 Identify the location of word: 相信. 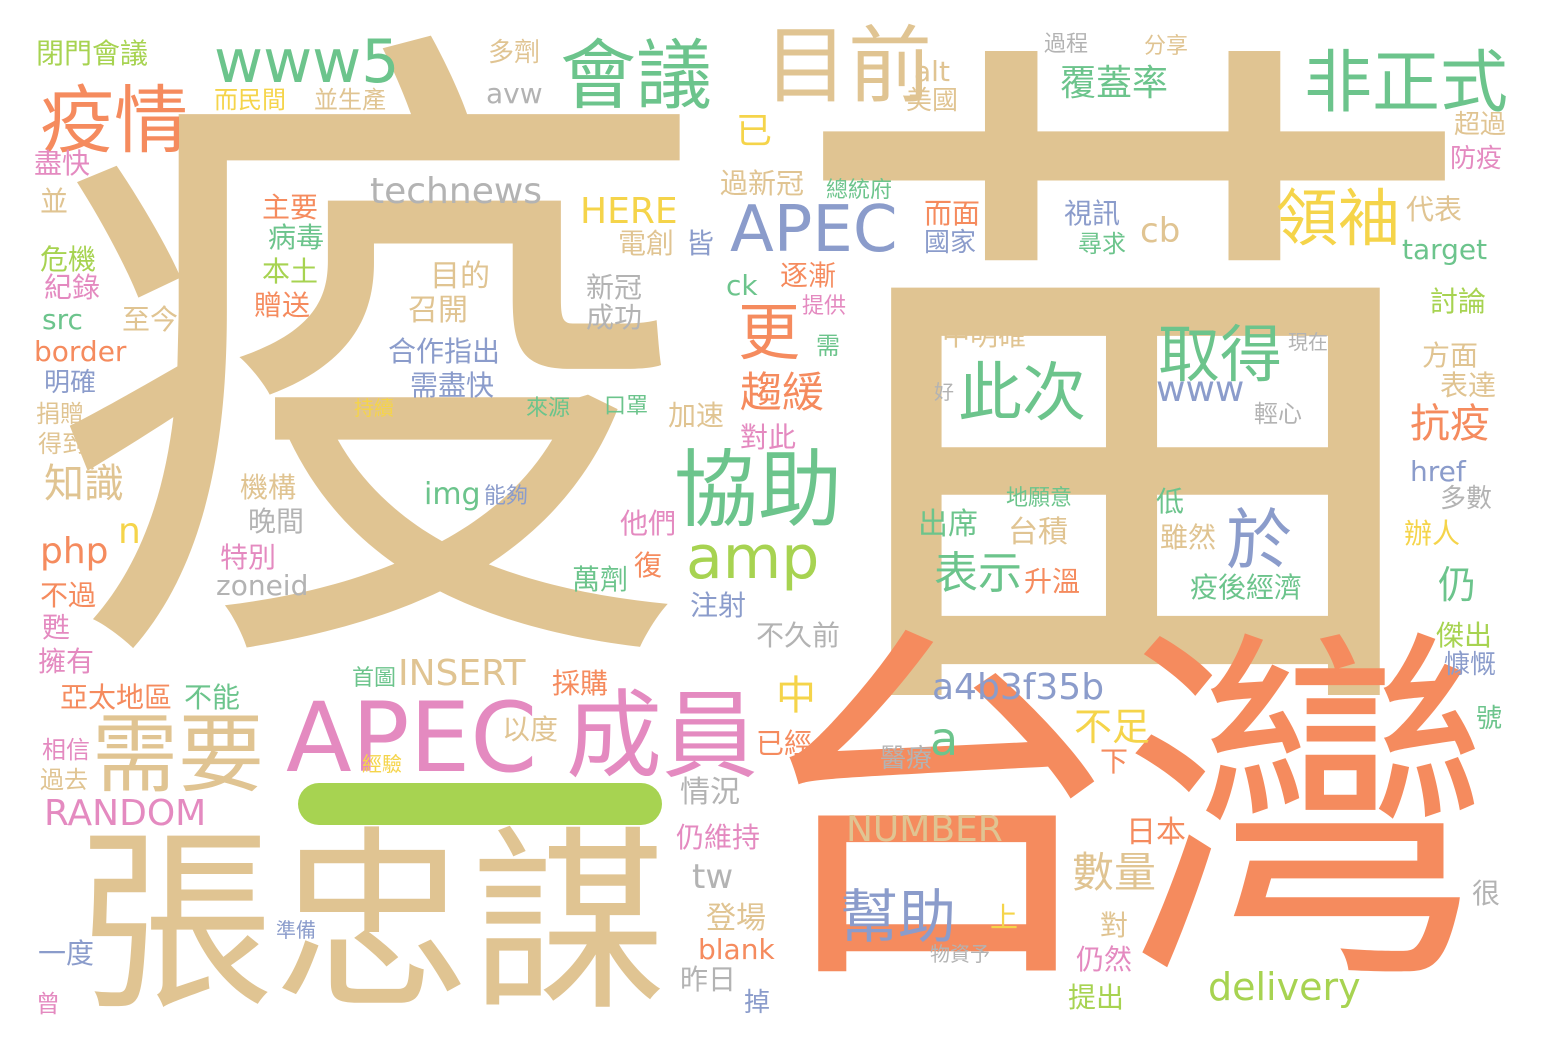
(66, 750).